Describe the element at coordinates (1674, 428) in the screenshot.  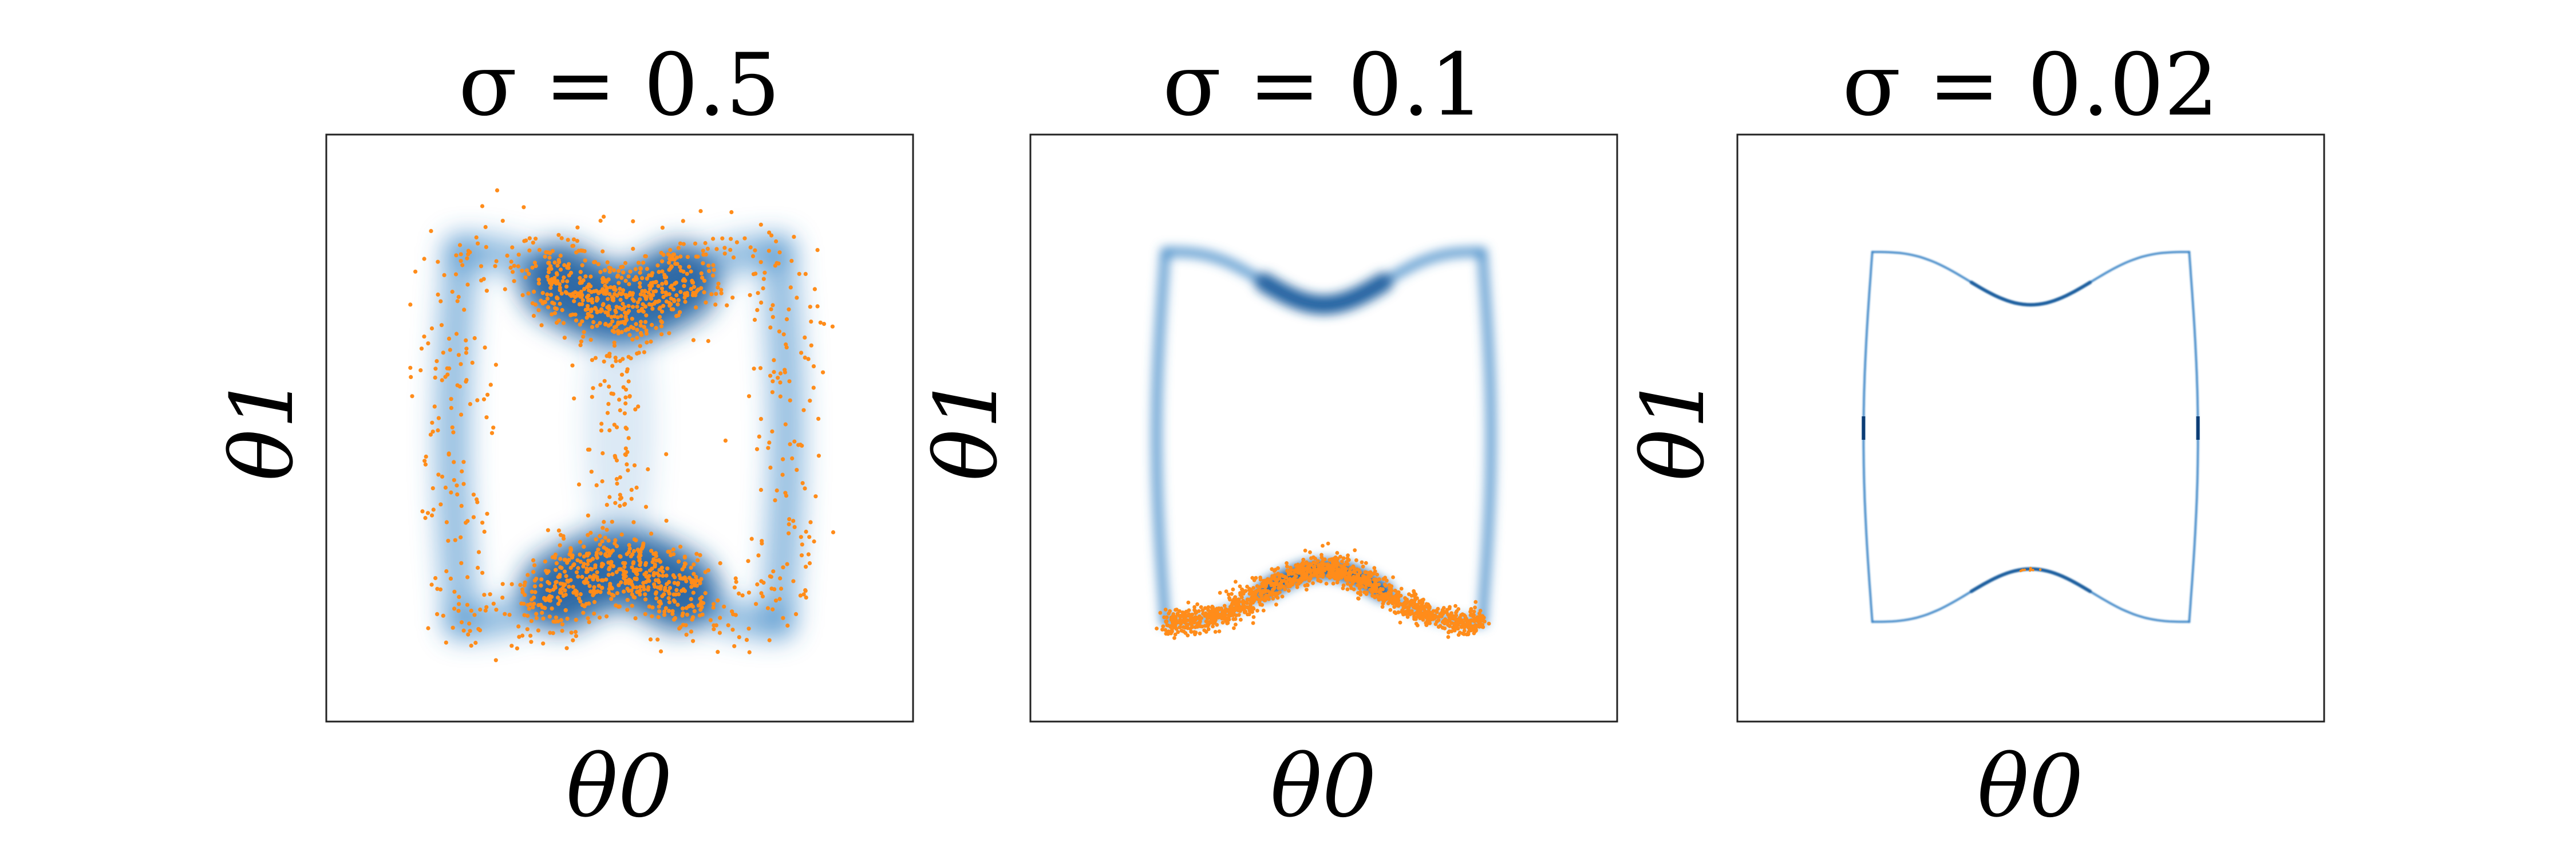
I see `panel-3-ylabel: θ1` at that location.